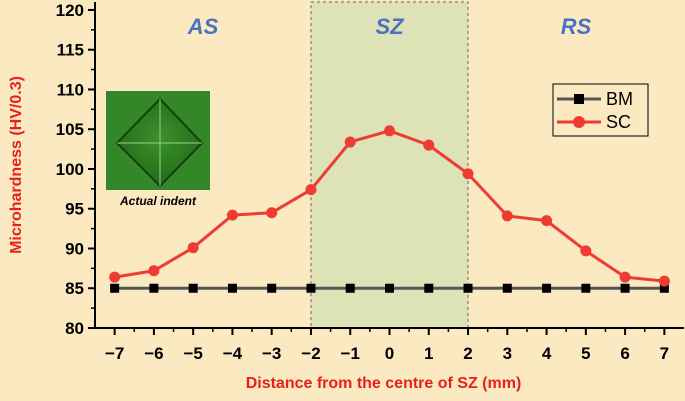  I want to click on y-tick-label: 90, so click(74, 248).